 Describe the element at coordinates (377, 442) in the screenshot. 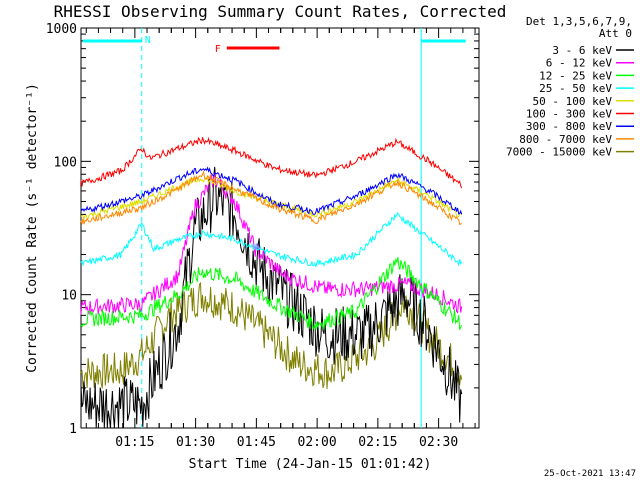

I see `x-tick-label: 02:15` at that location.